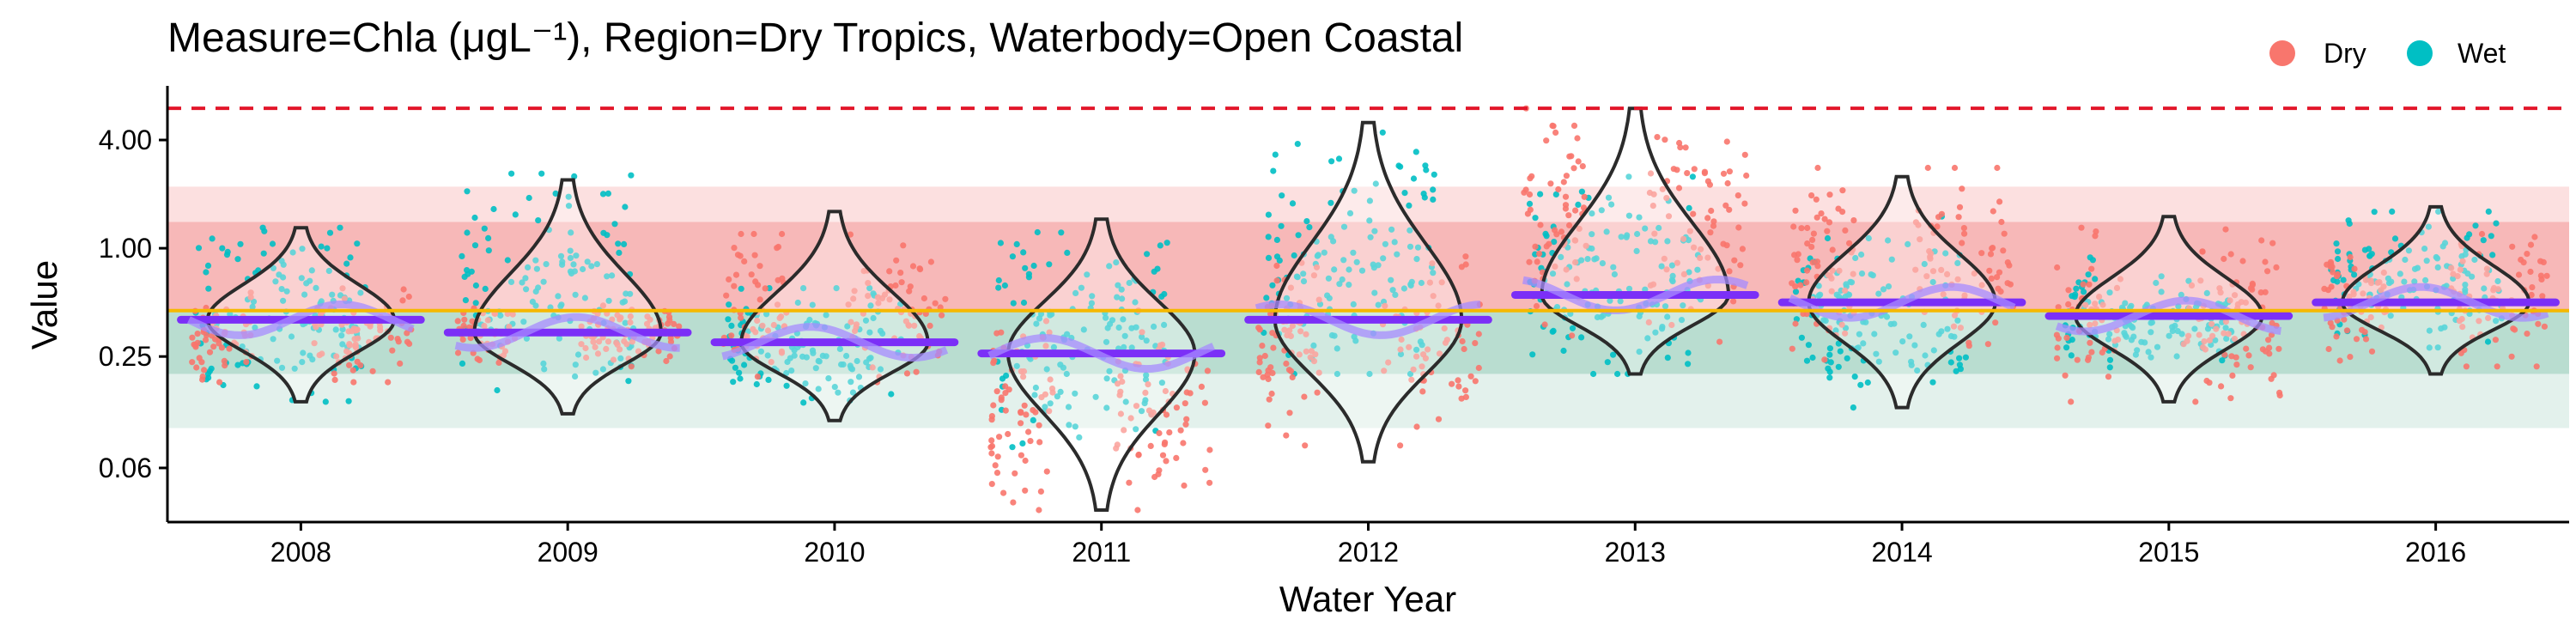  What do you see at coordinates (1368, 545) in the screenshot?
I see `x-axis-ticks: 2008 2009 2010 2011 2012 2013 2014 2015 2016` at bounding box center [1368, 545].